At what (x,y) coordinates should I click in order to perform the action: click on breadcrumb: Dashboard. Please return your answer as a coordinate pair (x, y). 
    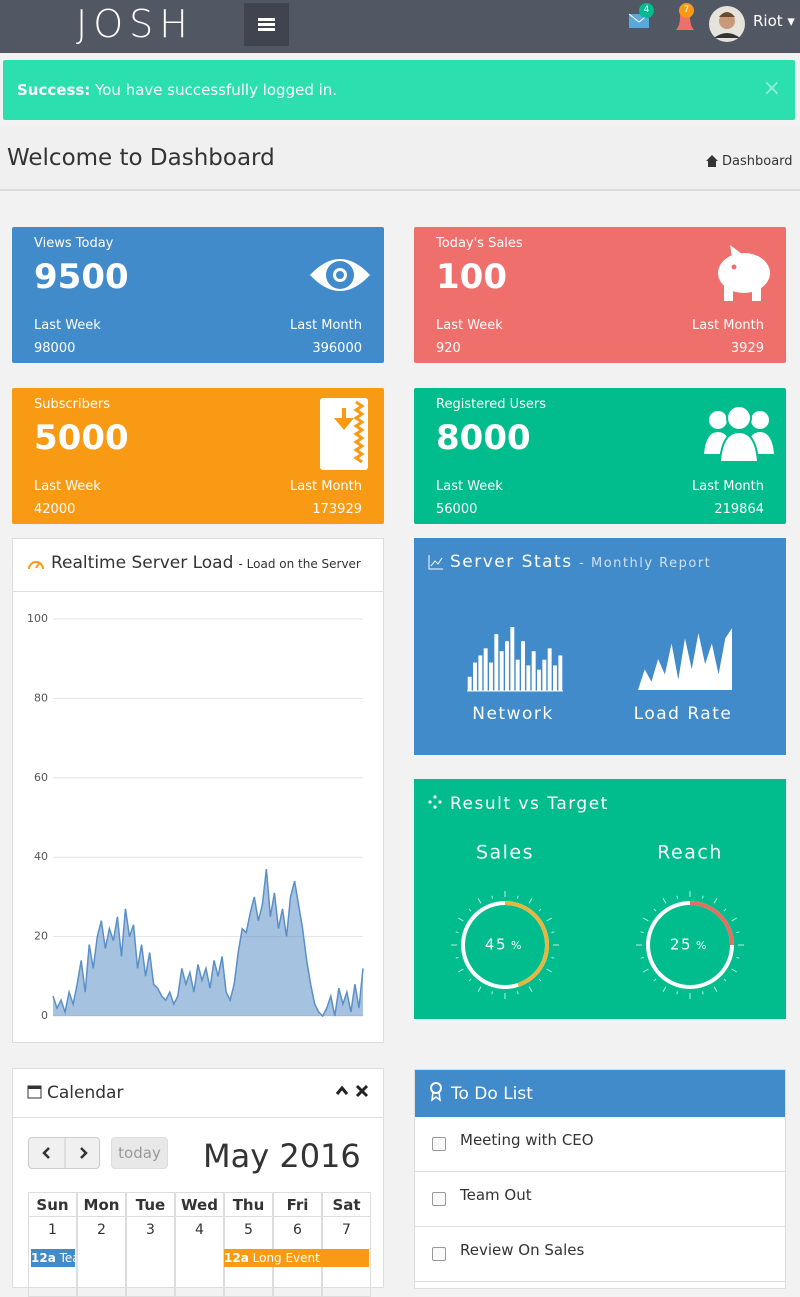
    Looking at the image, I should click on (757, 161).